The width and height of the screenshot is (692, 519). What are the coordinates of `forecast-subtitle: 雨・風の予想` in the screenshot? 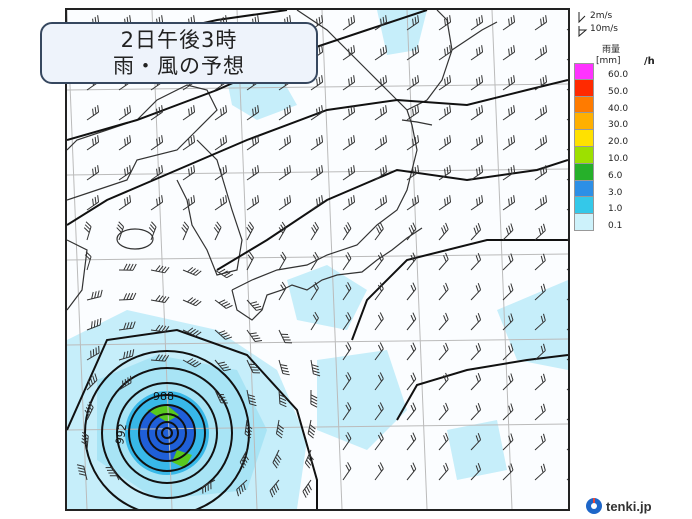 It's located at (179, 66).